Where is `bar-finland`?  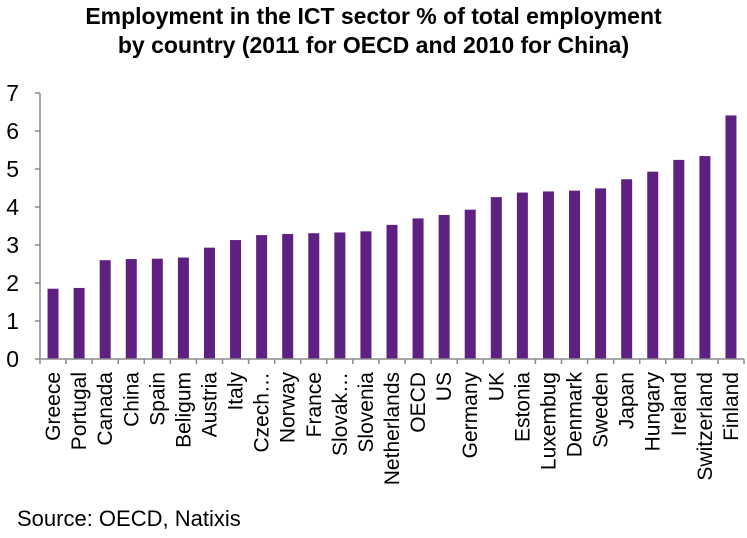
bar-finland is located at coordinates (731, 237).